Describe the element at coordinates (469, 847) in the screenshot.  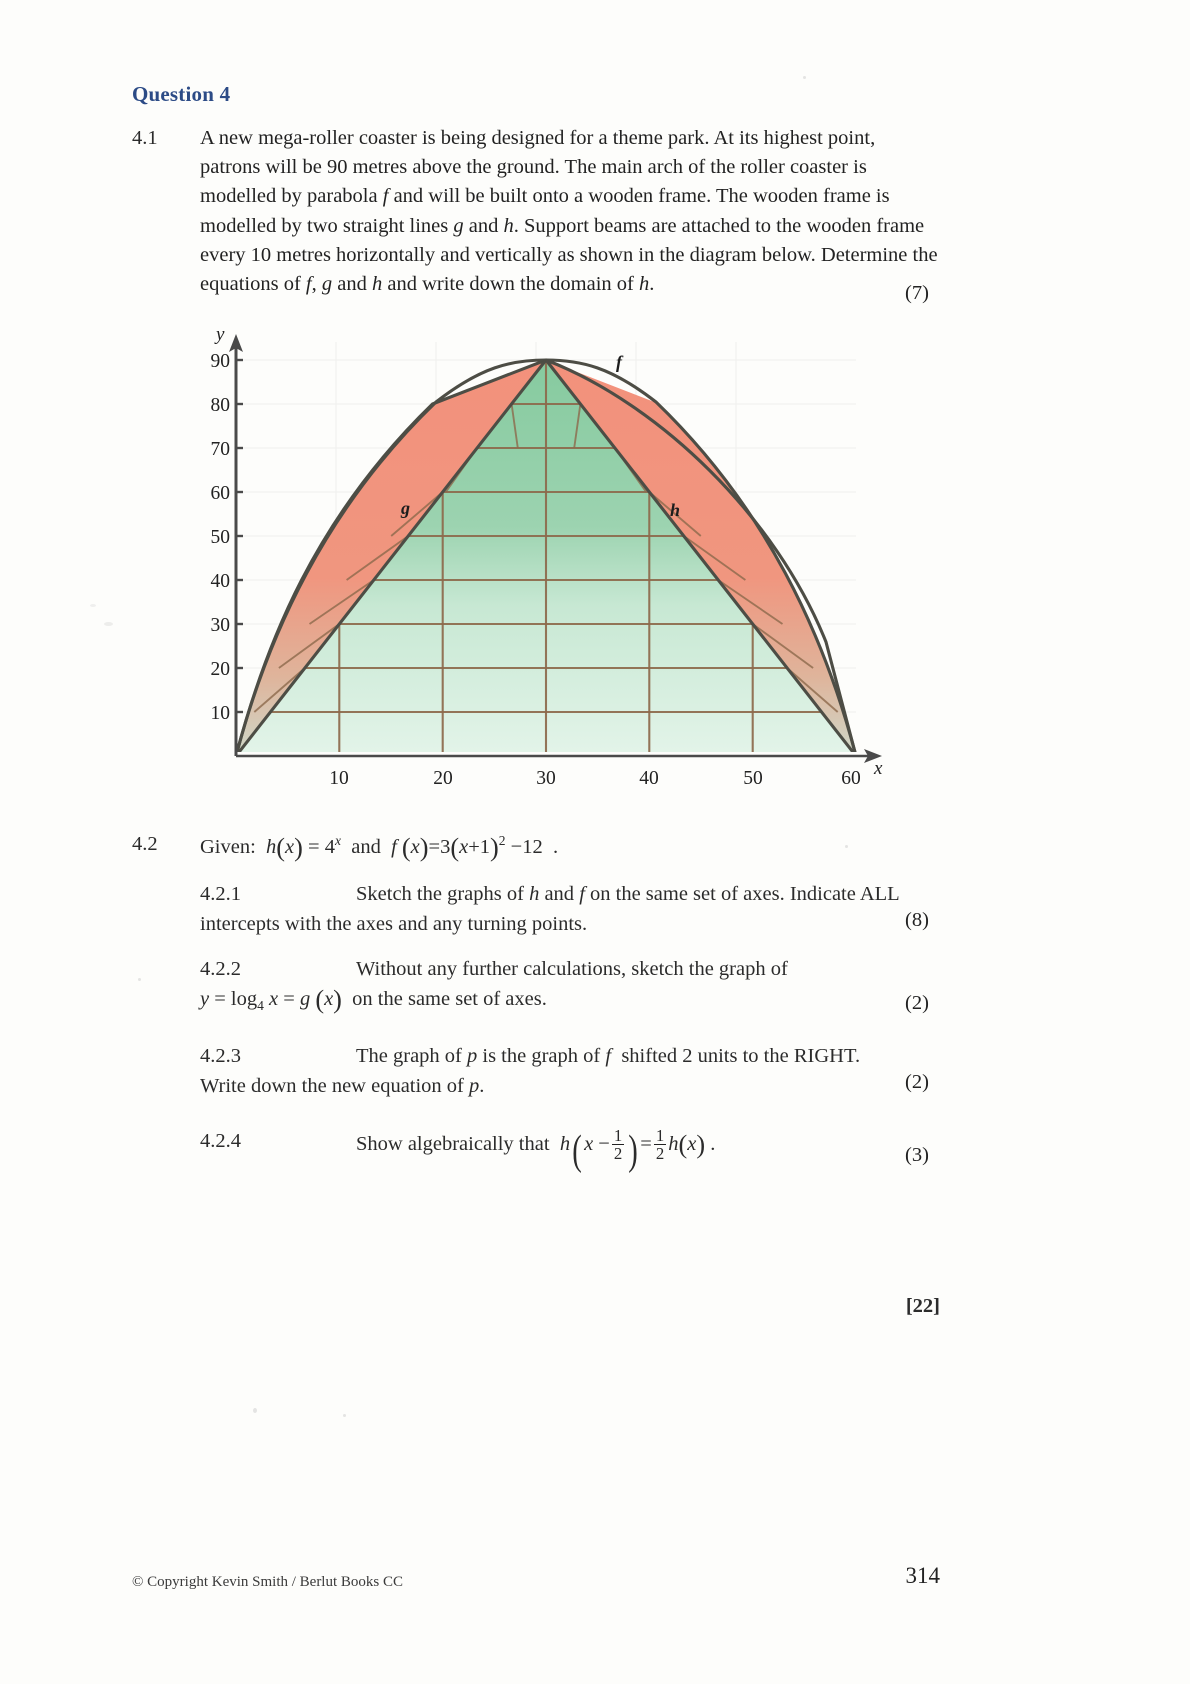
I see `given-equation-f: f (x)=3(x+1)2 −12` at that location.